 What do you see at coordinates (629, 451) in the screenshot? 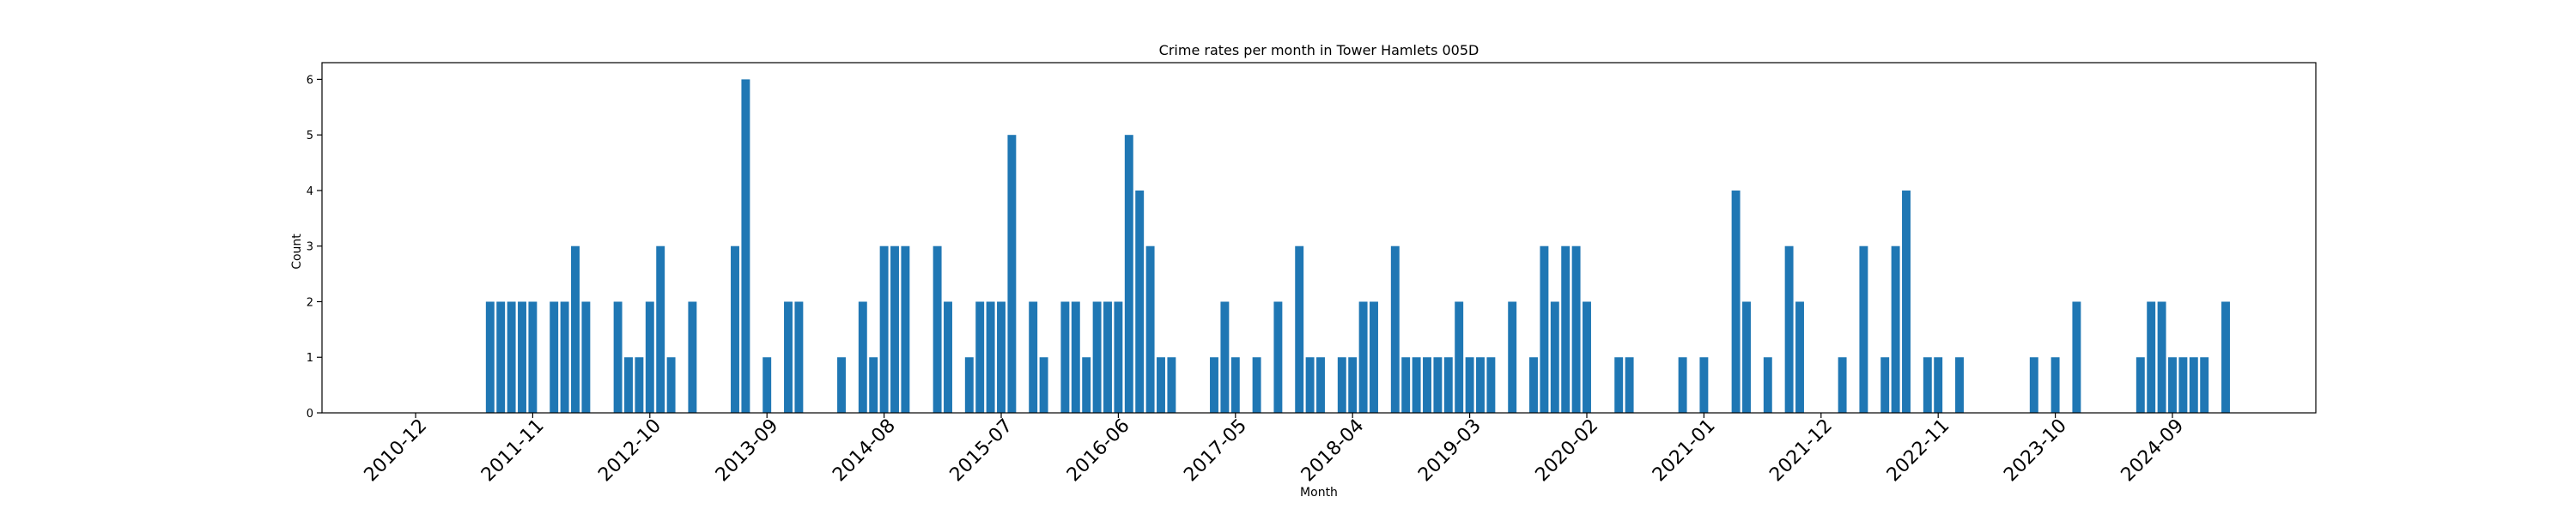
I see `x-tick-label: 2012-10` at bounding box center [629, 451].